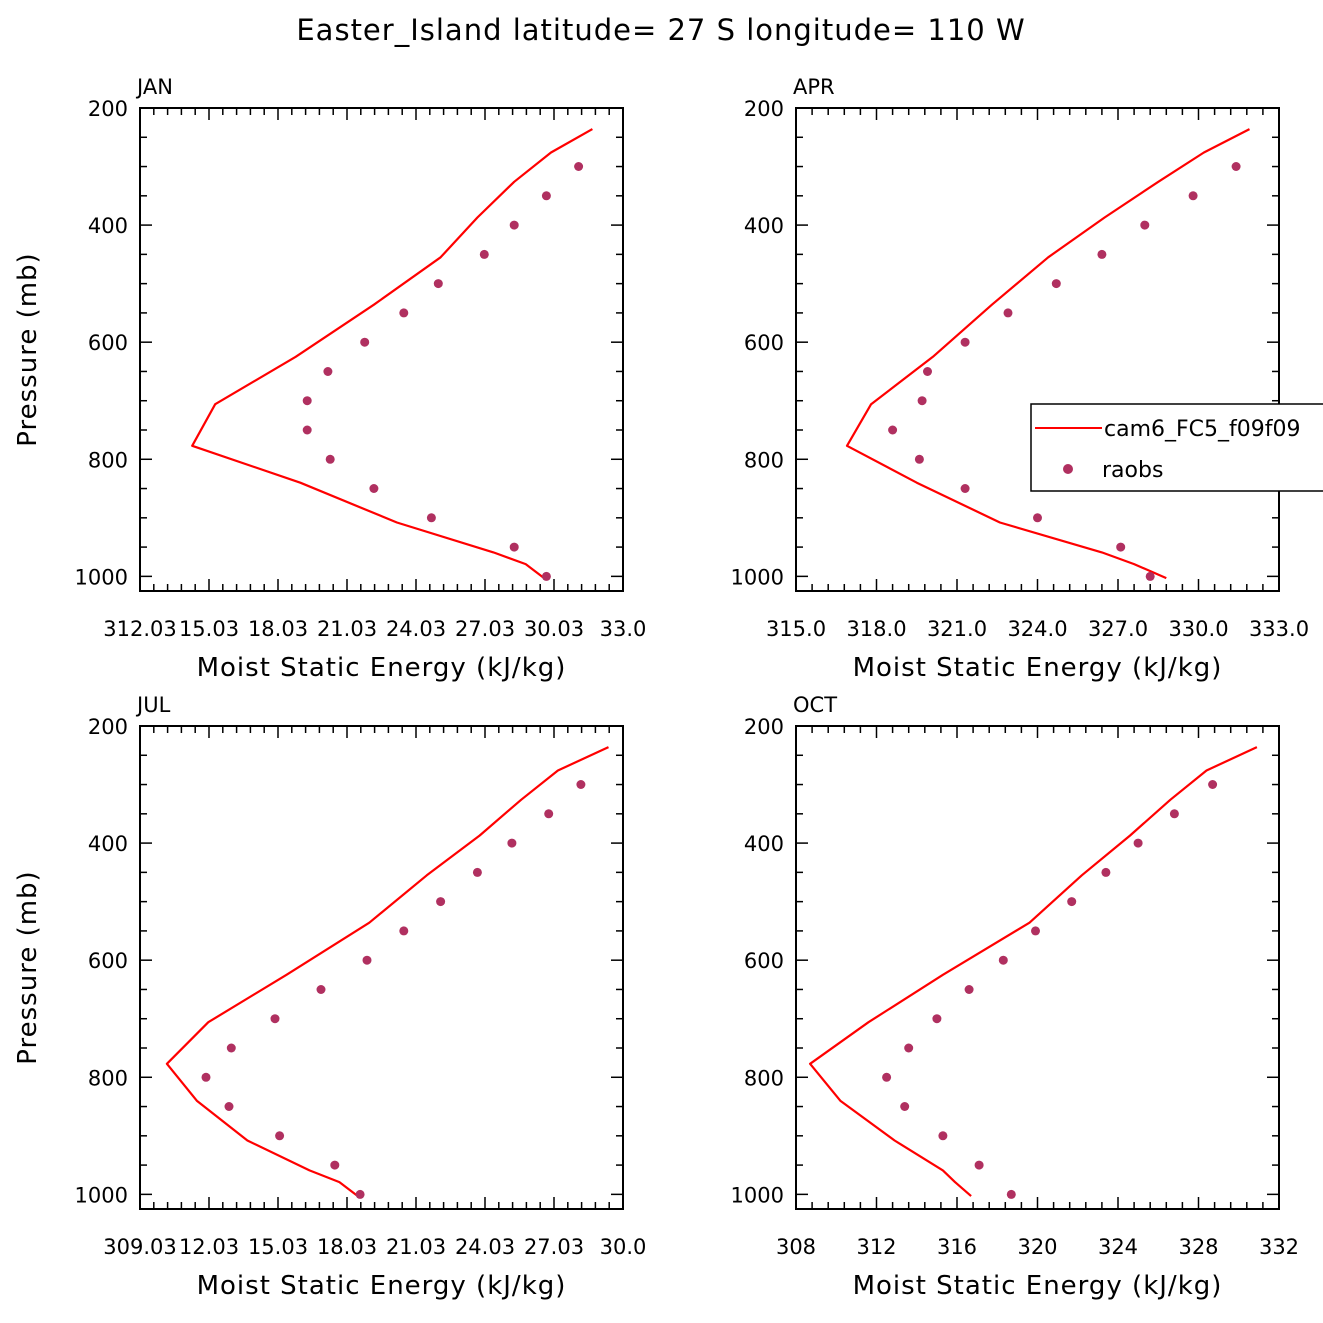 This screenshot has height=1323, width=1323. Describe the element at coordinates (139, 629) in the screenshot. I see `x-tick-label: 312.03` at that location.